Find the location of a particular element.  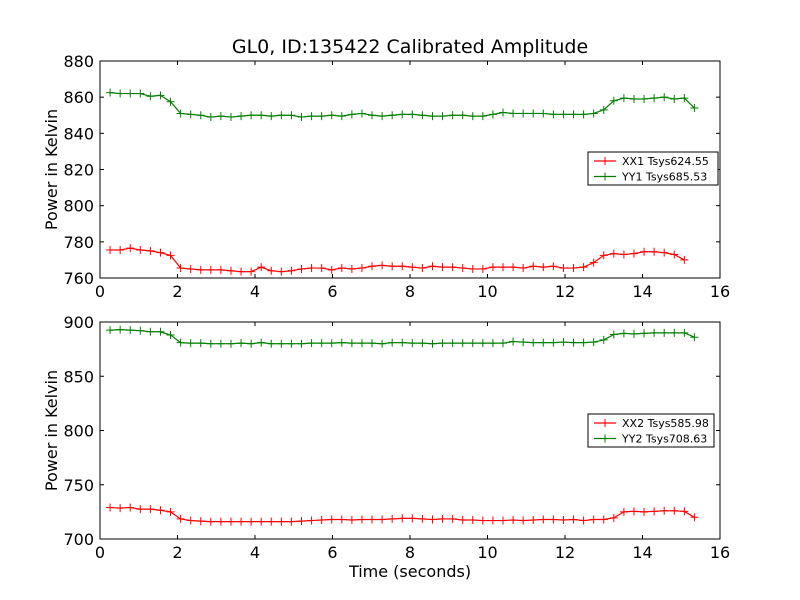

y-tick-label: 800 is located at coordinates (78, 206).